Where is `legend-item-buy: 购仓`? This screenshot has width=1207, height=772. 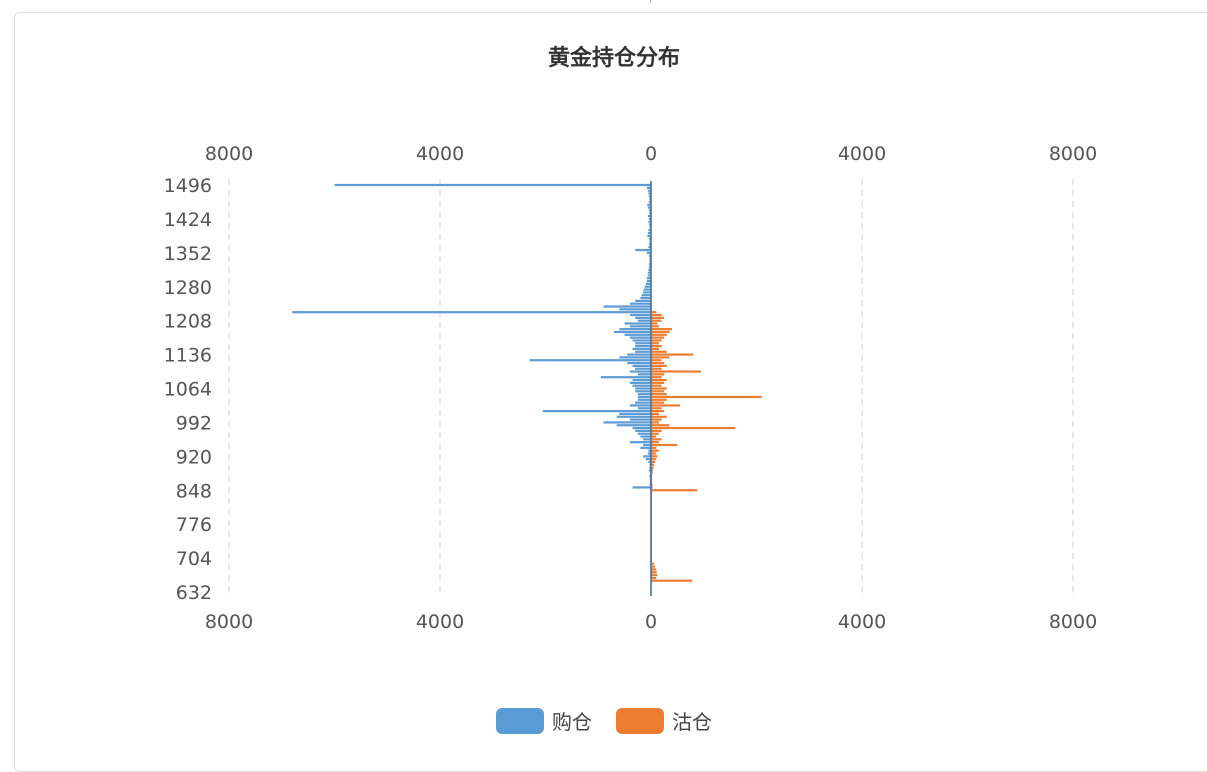 legend-item-buy: 购仓 is located at coordinates (544, 720).